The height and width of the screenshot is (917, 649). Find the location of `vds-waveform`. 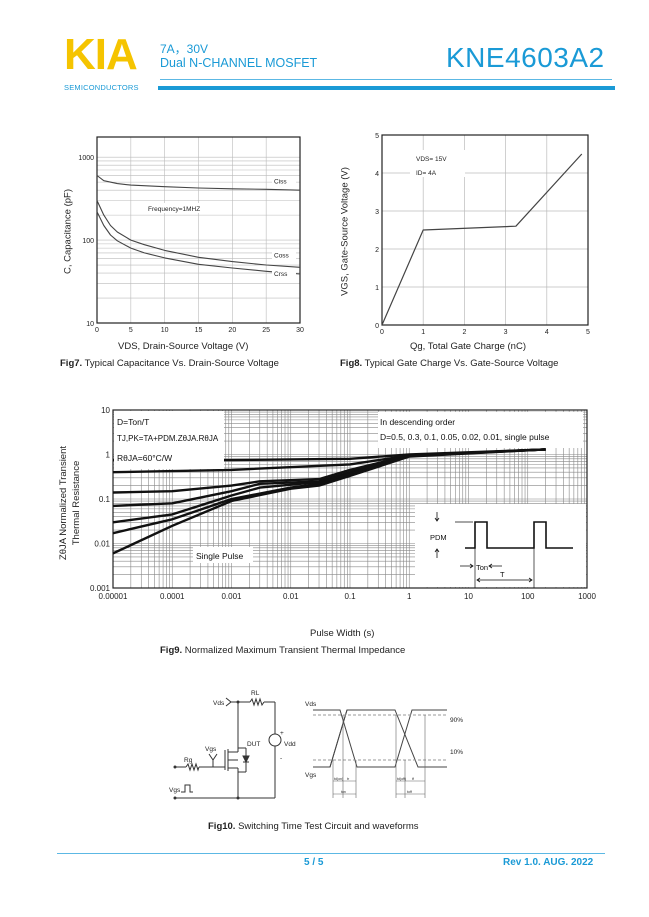

vds-waveform is located at coordinates (380, 738).